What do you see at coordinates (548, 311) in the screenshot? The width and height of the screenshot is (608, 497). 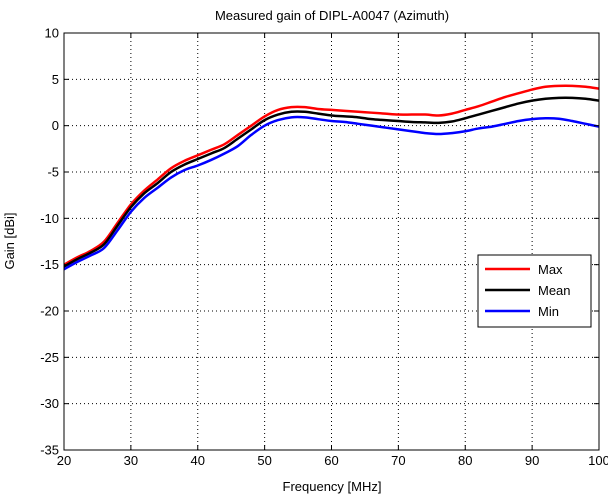 I see `legend-label-min: Min` at bounding box center [548, 311].